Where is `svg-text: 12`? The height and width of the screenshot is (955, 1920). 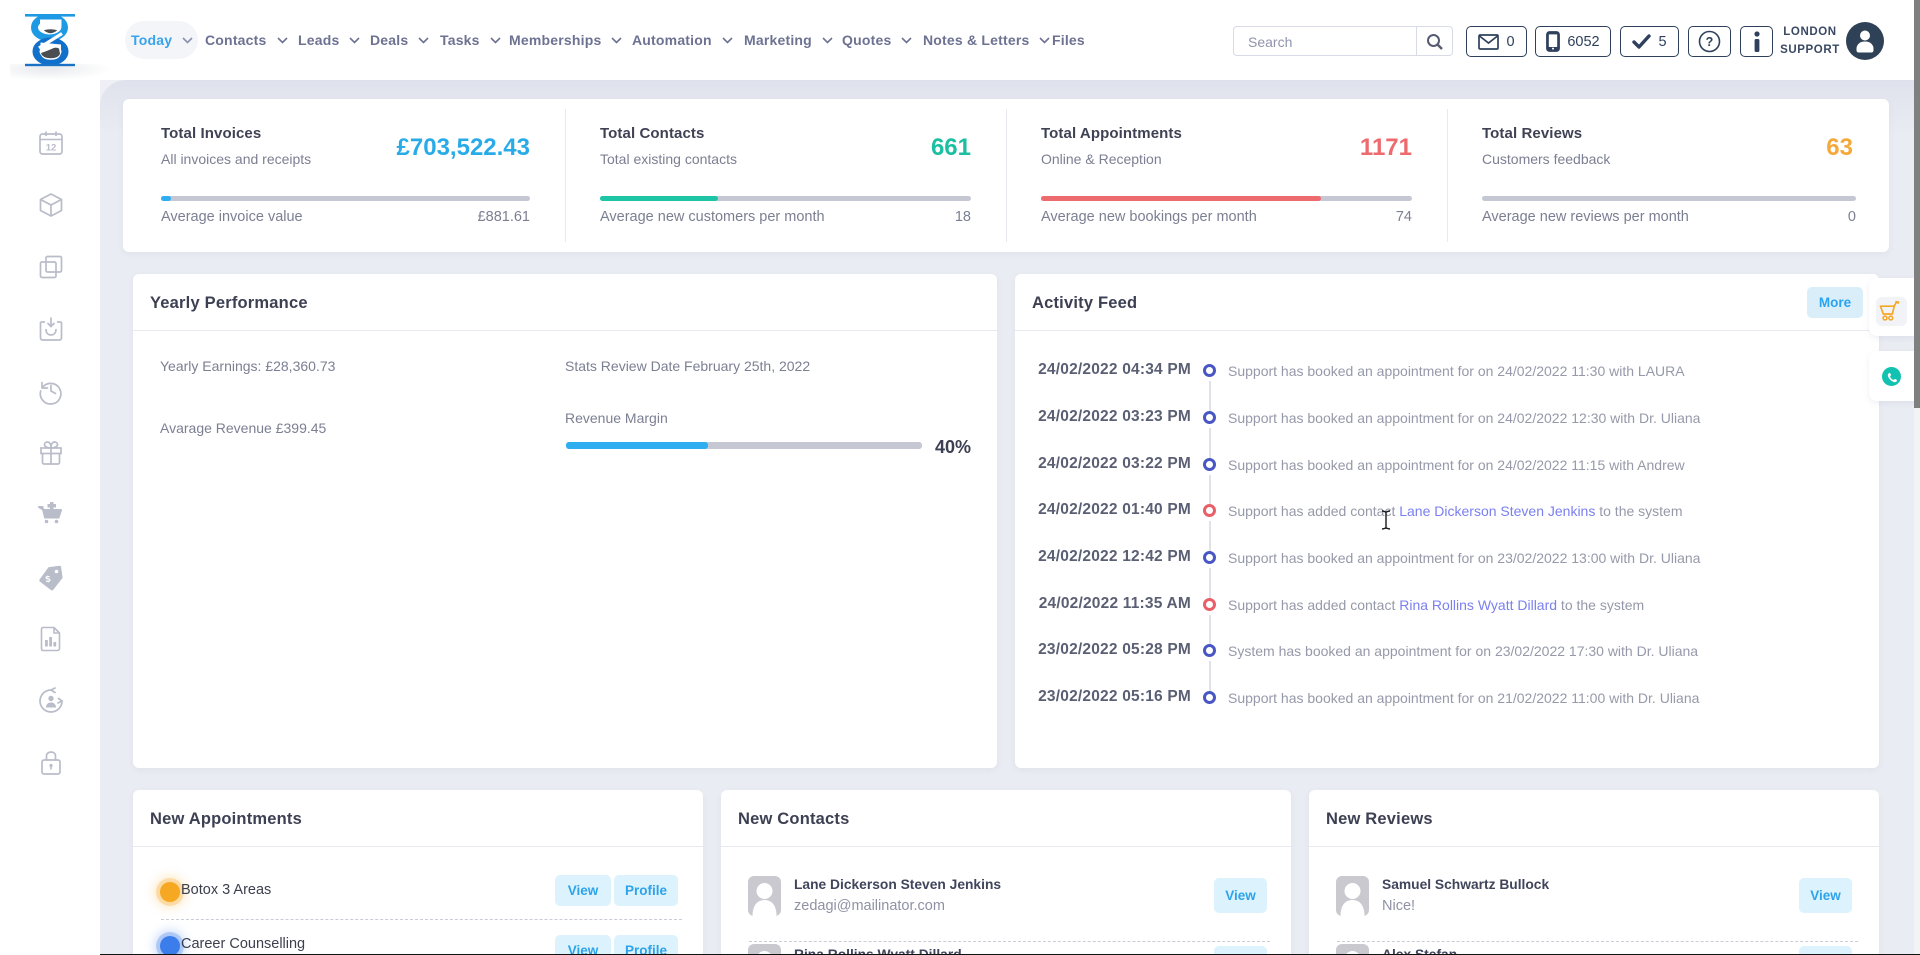 svg-text: 12 is located at coordinates (51, 148).